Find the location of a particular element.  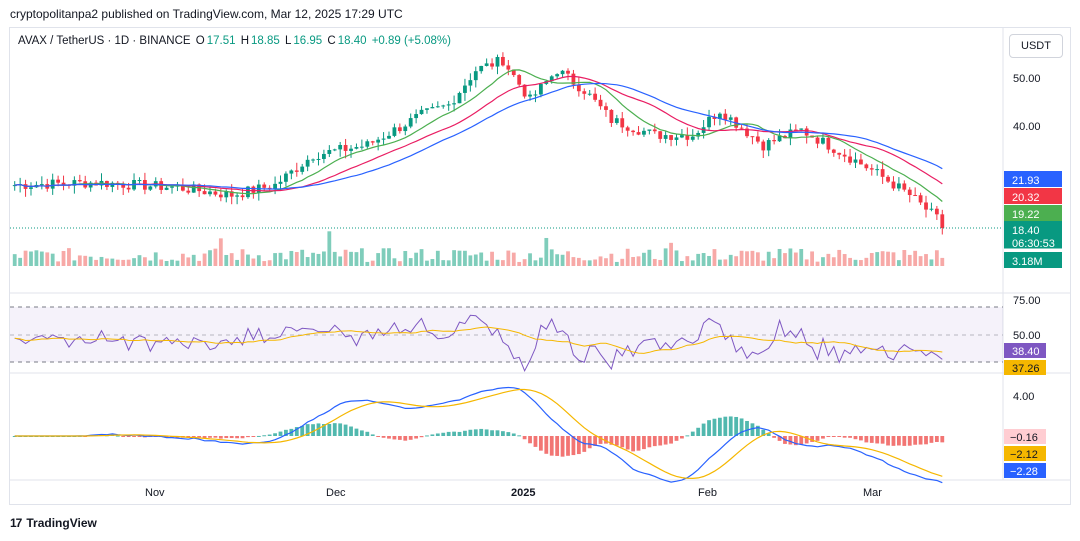

price-axis-tick: 50.00 is located at coordinates (1027, 79).